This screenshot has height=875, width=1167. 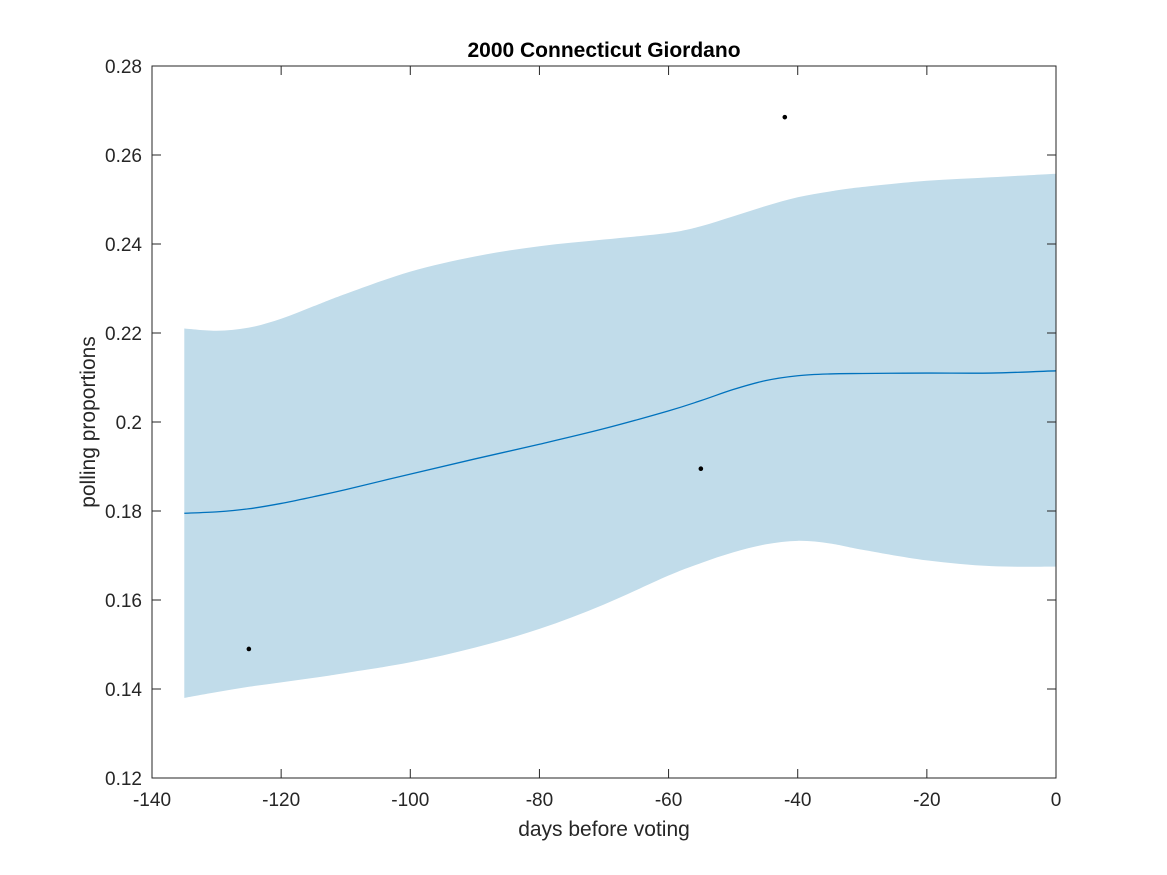 What do you see at coordinates (539, 800) in the screenshot?
I see `x-tick-label: -80` at bounding box center [539, 800].